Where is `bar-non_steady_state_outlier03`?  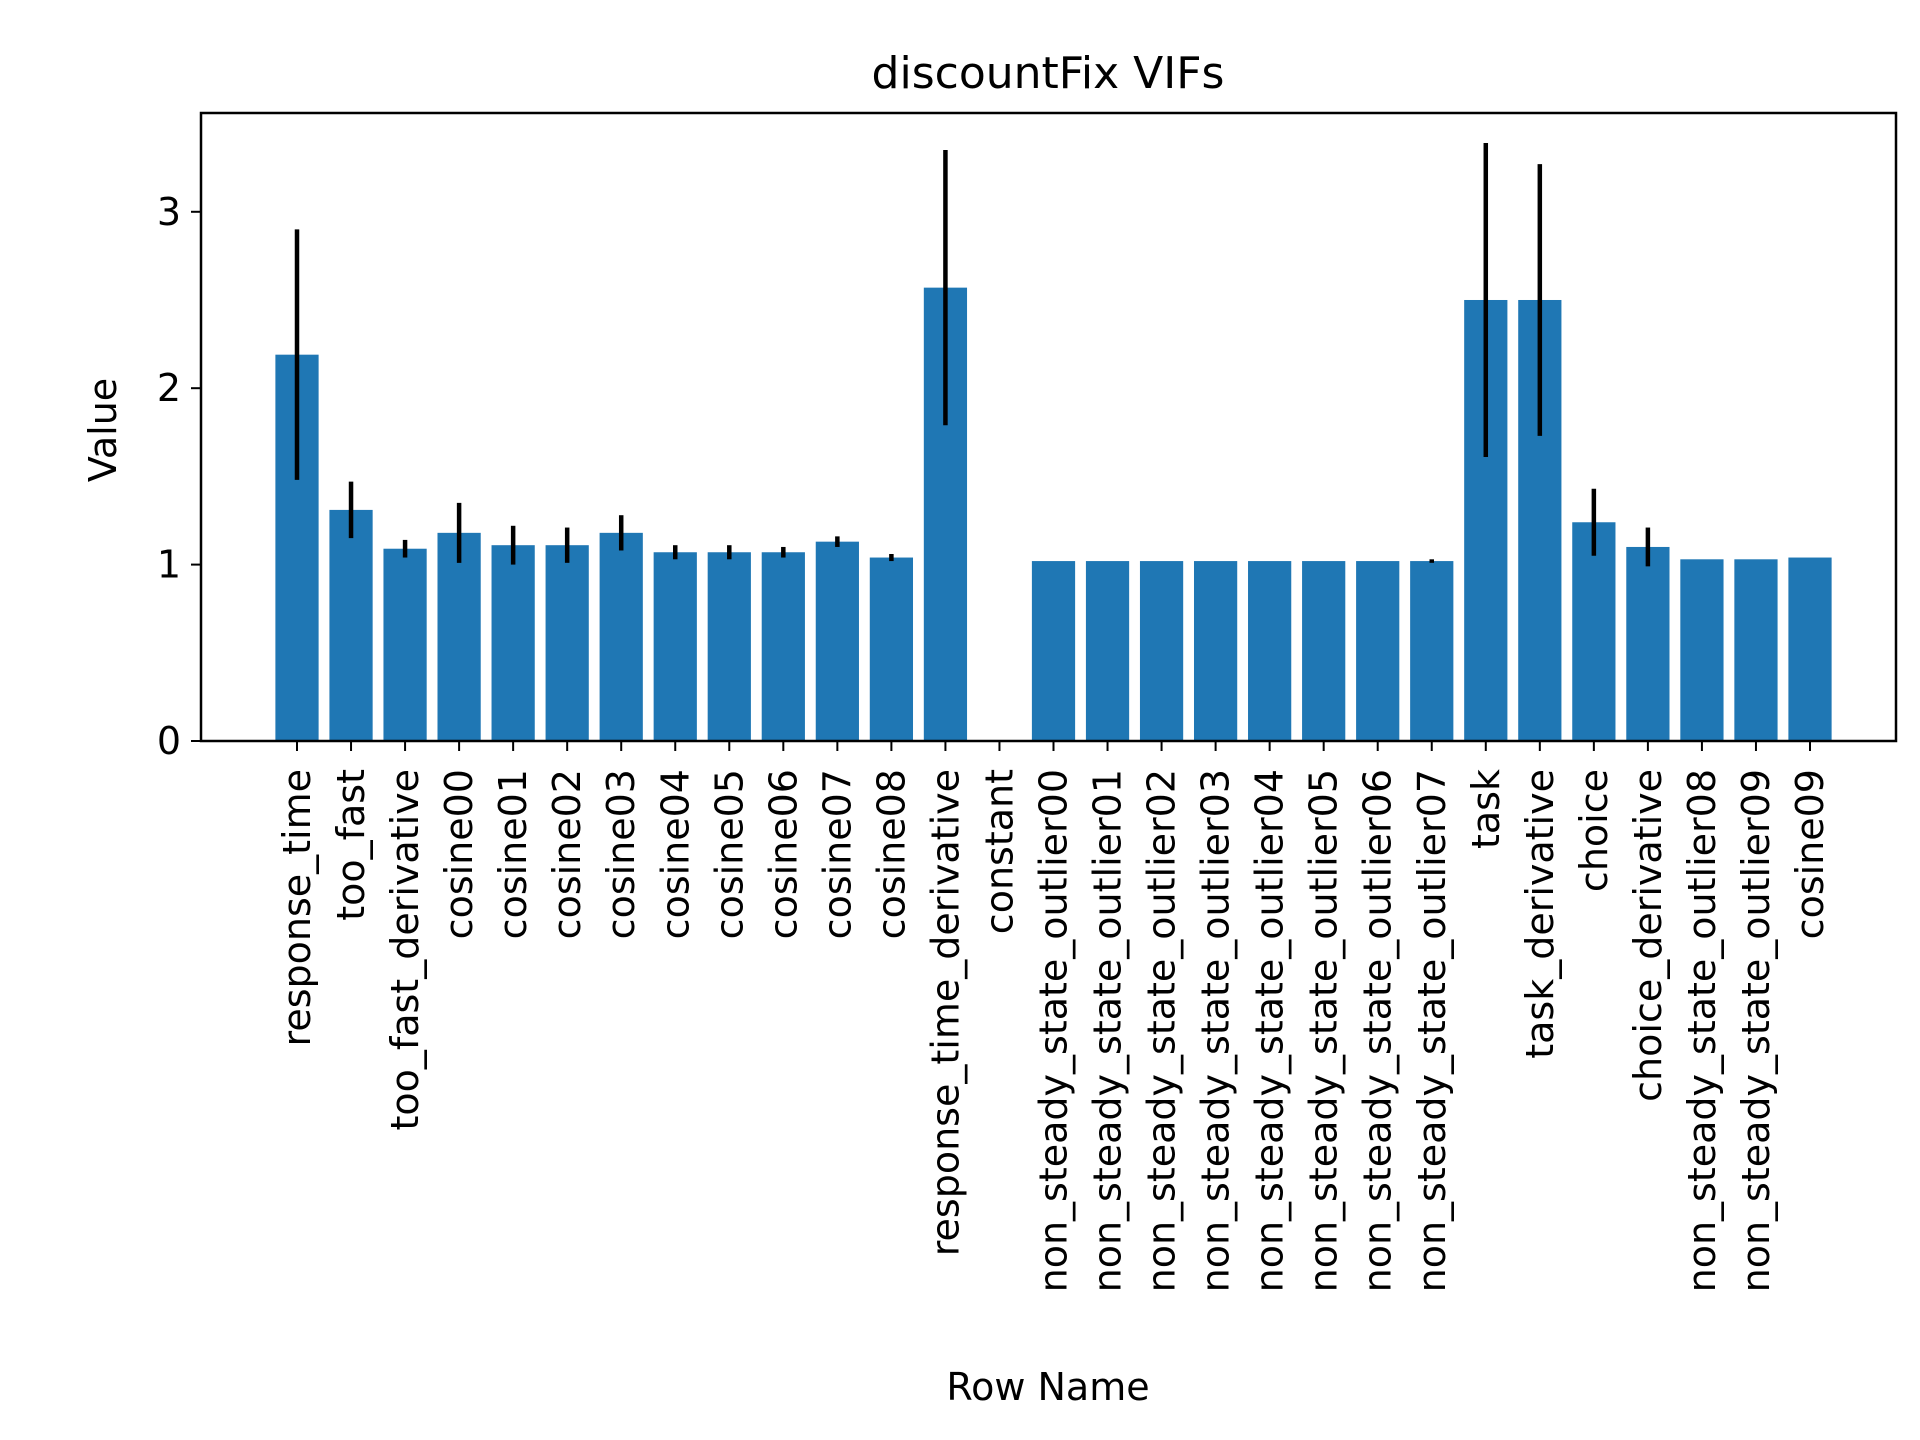 bar-non_steady_state_outlier03 is located at coordinates (1215, 651).